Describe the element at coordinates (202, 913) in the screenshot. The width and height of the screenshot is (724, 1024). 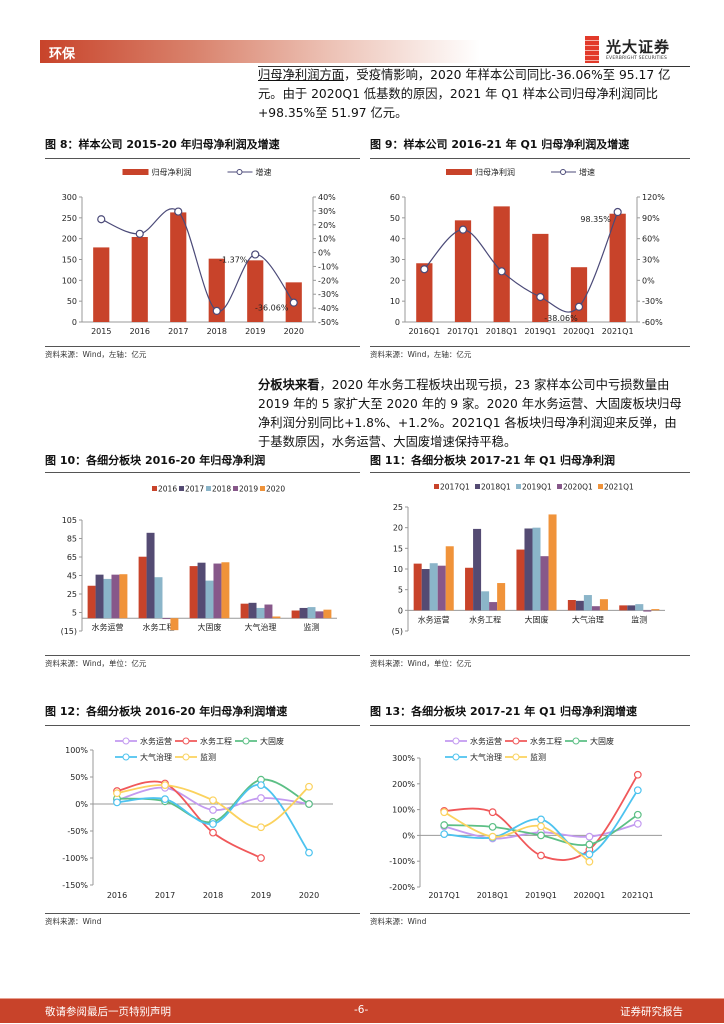
I see `source-divider` at that location.